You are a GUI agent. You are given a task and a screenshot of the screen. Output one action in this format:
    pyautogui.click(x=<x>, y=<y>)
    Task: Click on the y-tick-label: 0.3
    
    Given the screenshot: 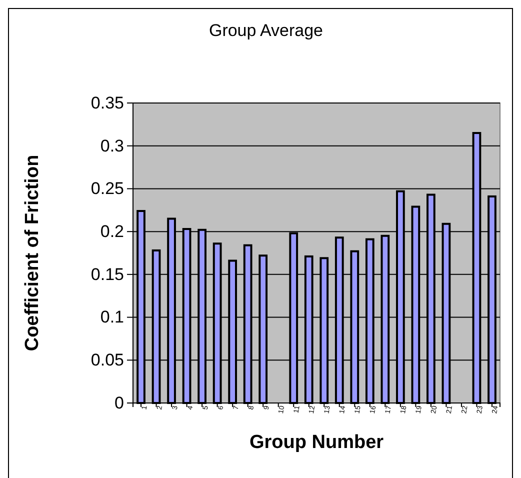 What is the action you would take?
    pyautogui.click(x=112, y=146)
    